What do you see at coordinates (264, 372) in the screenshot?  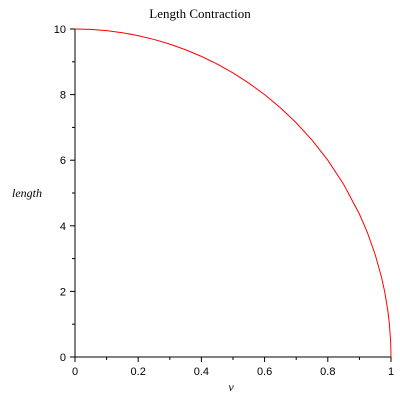 I see `x-tick-label: 0.6` at bounding box center [264, 372].